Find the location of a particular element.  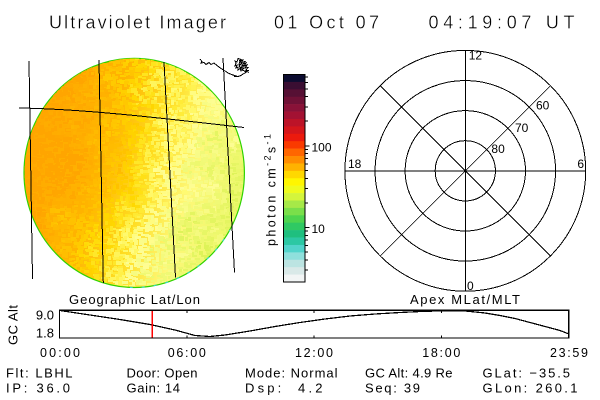

svg-text: 23:59 is located at coordinates (569, 353).